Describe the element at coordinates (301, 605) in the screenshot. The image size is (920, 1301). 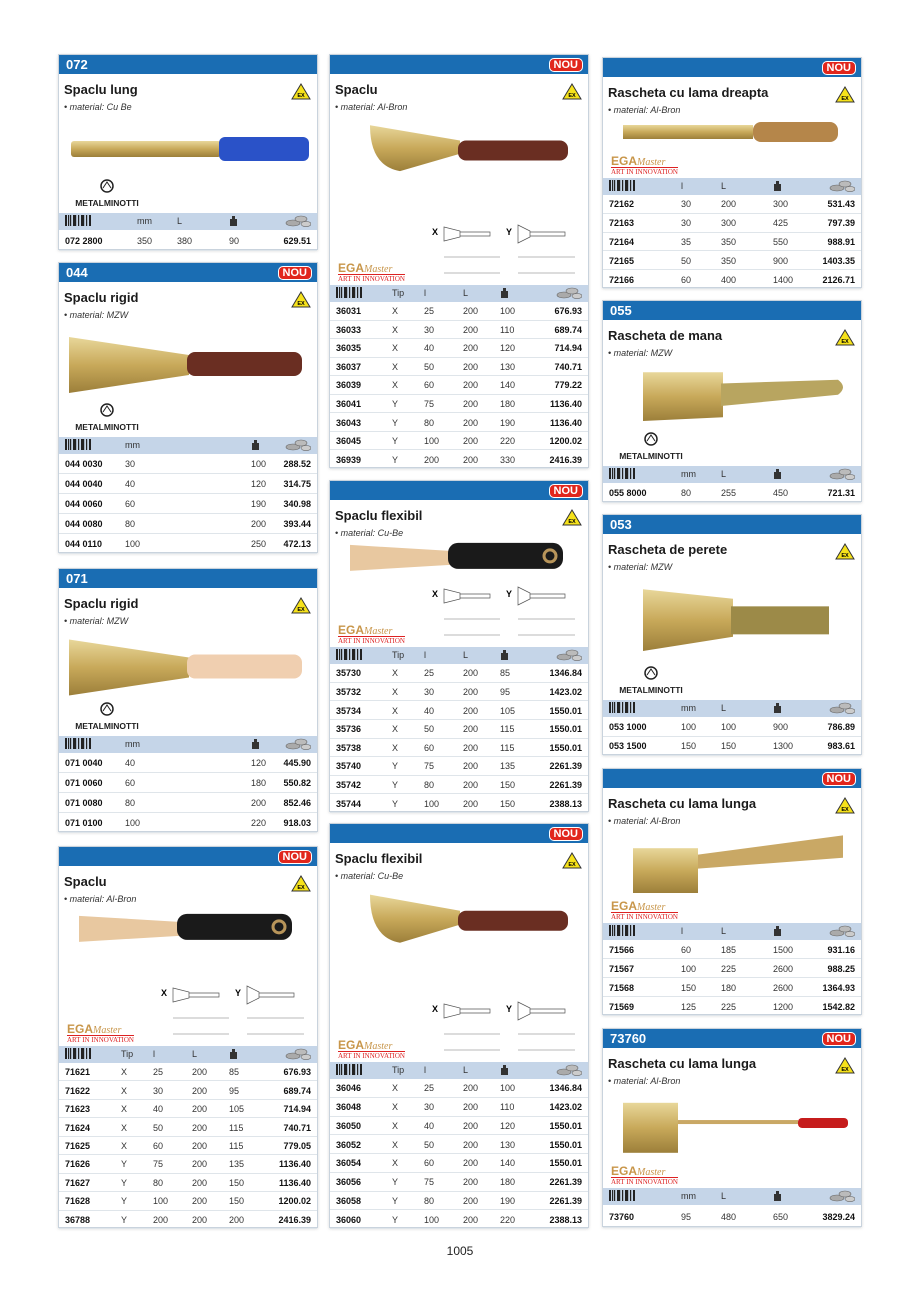
I see `ex-warning-icon: EX` at that location.